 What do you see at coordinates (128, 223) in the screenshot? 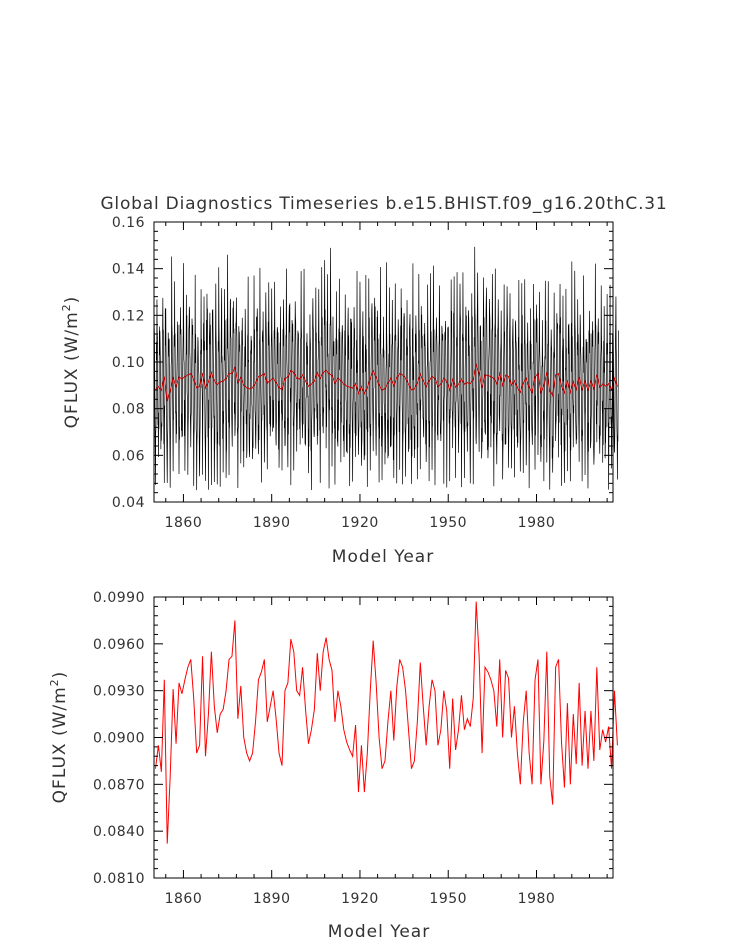
I see `top-y-tick-label: 0.16` at bounding box center [128, 223].